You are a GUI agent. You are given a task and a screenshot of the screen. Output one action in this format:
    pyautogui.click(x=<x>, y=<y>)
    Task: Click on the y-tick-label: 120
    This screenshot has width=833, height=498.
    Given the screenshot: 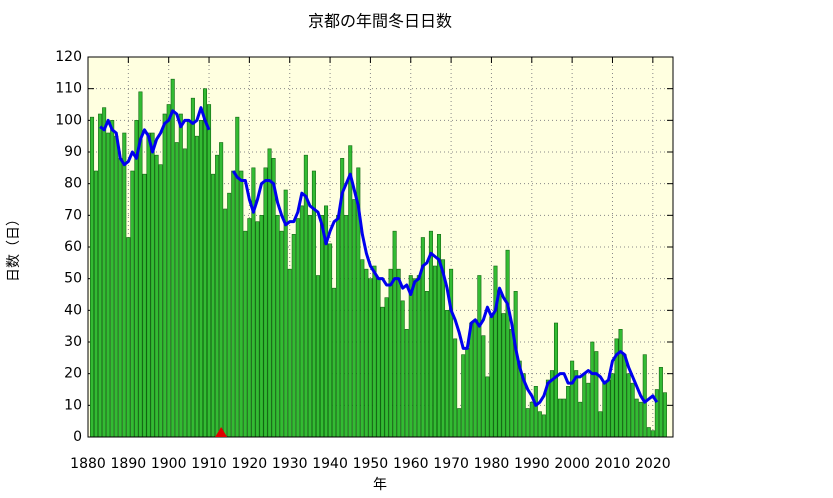 What is the action you would take?
    pyautogui.click(x=68, y=57)
    